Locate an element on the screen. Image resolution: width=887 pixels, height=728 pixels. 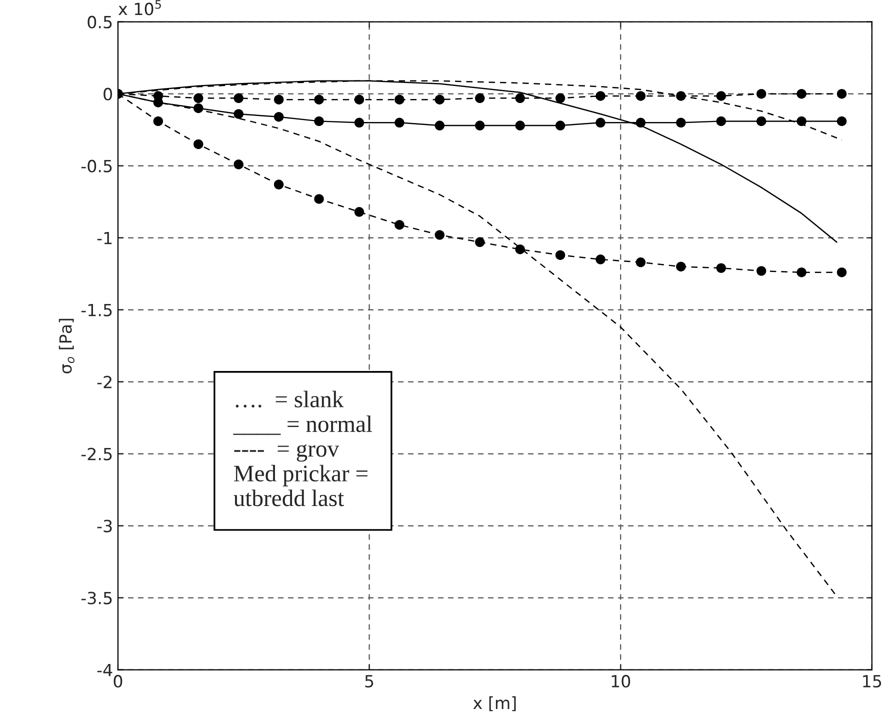
text: x 10$^{5}$ is located at coordinates (139, 8).